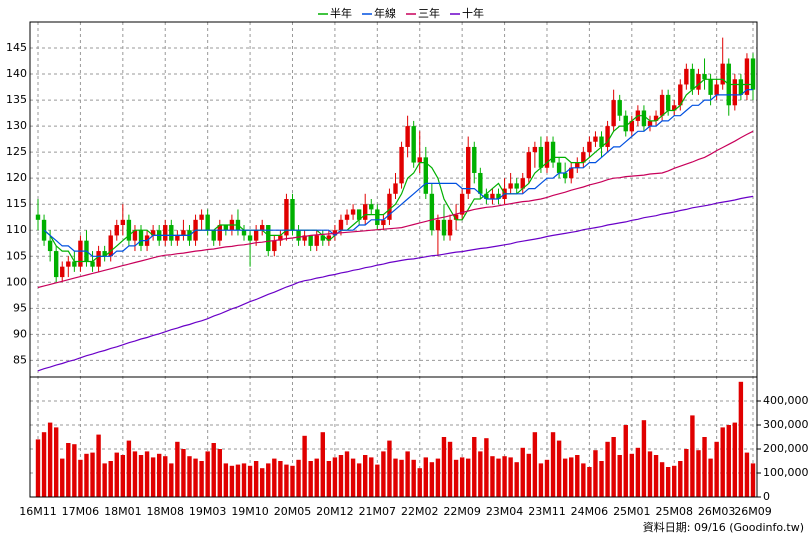 This screenshot has width=808, height=540. What do you see at coordinates (401, 13) in the screenshot?
I see `legend: 半年 年線 三年 十年` at bounding box center [401, 13].